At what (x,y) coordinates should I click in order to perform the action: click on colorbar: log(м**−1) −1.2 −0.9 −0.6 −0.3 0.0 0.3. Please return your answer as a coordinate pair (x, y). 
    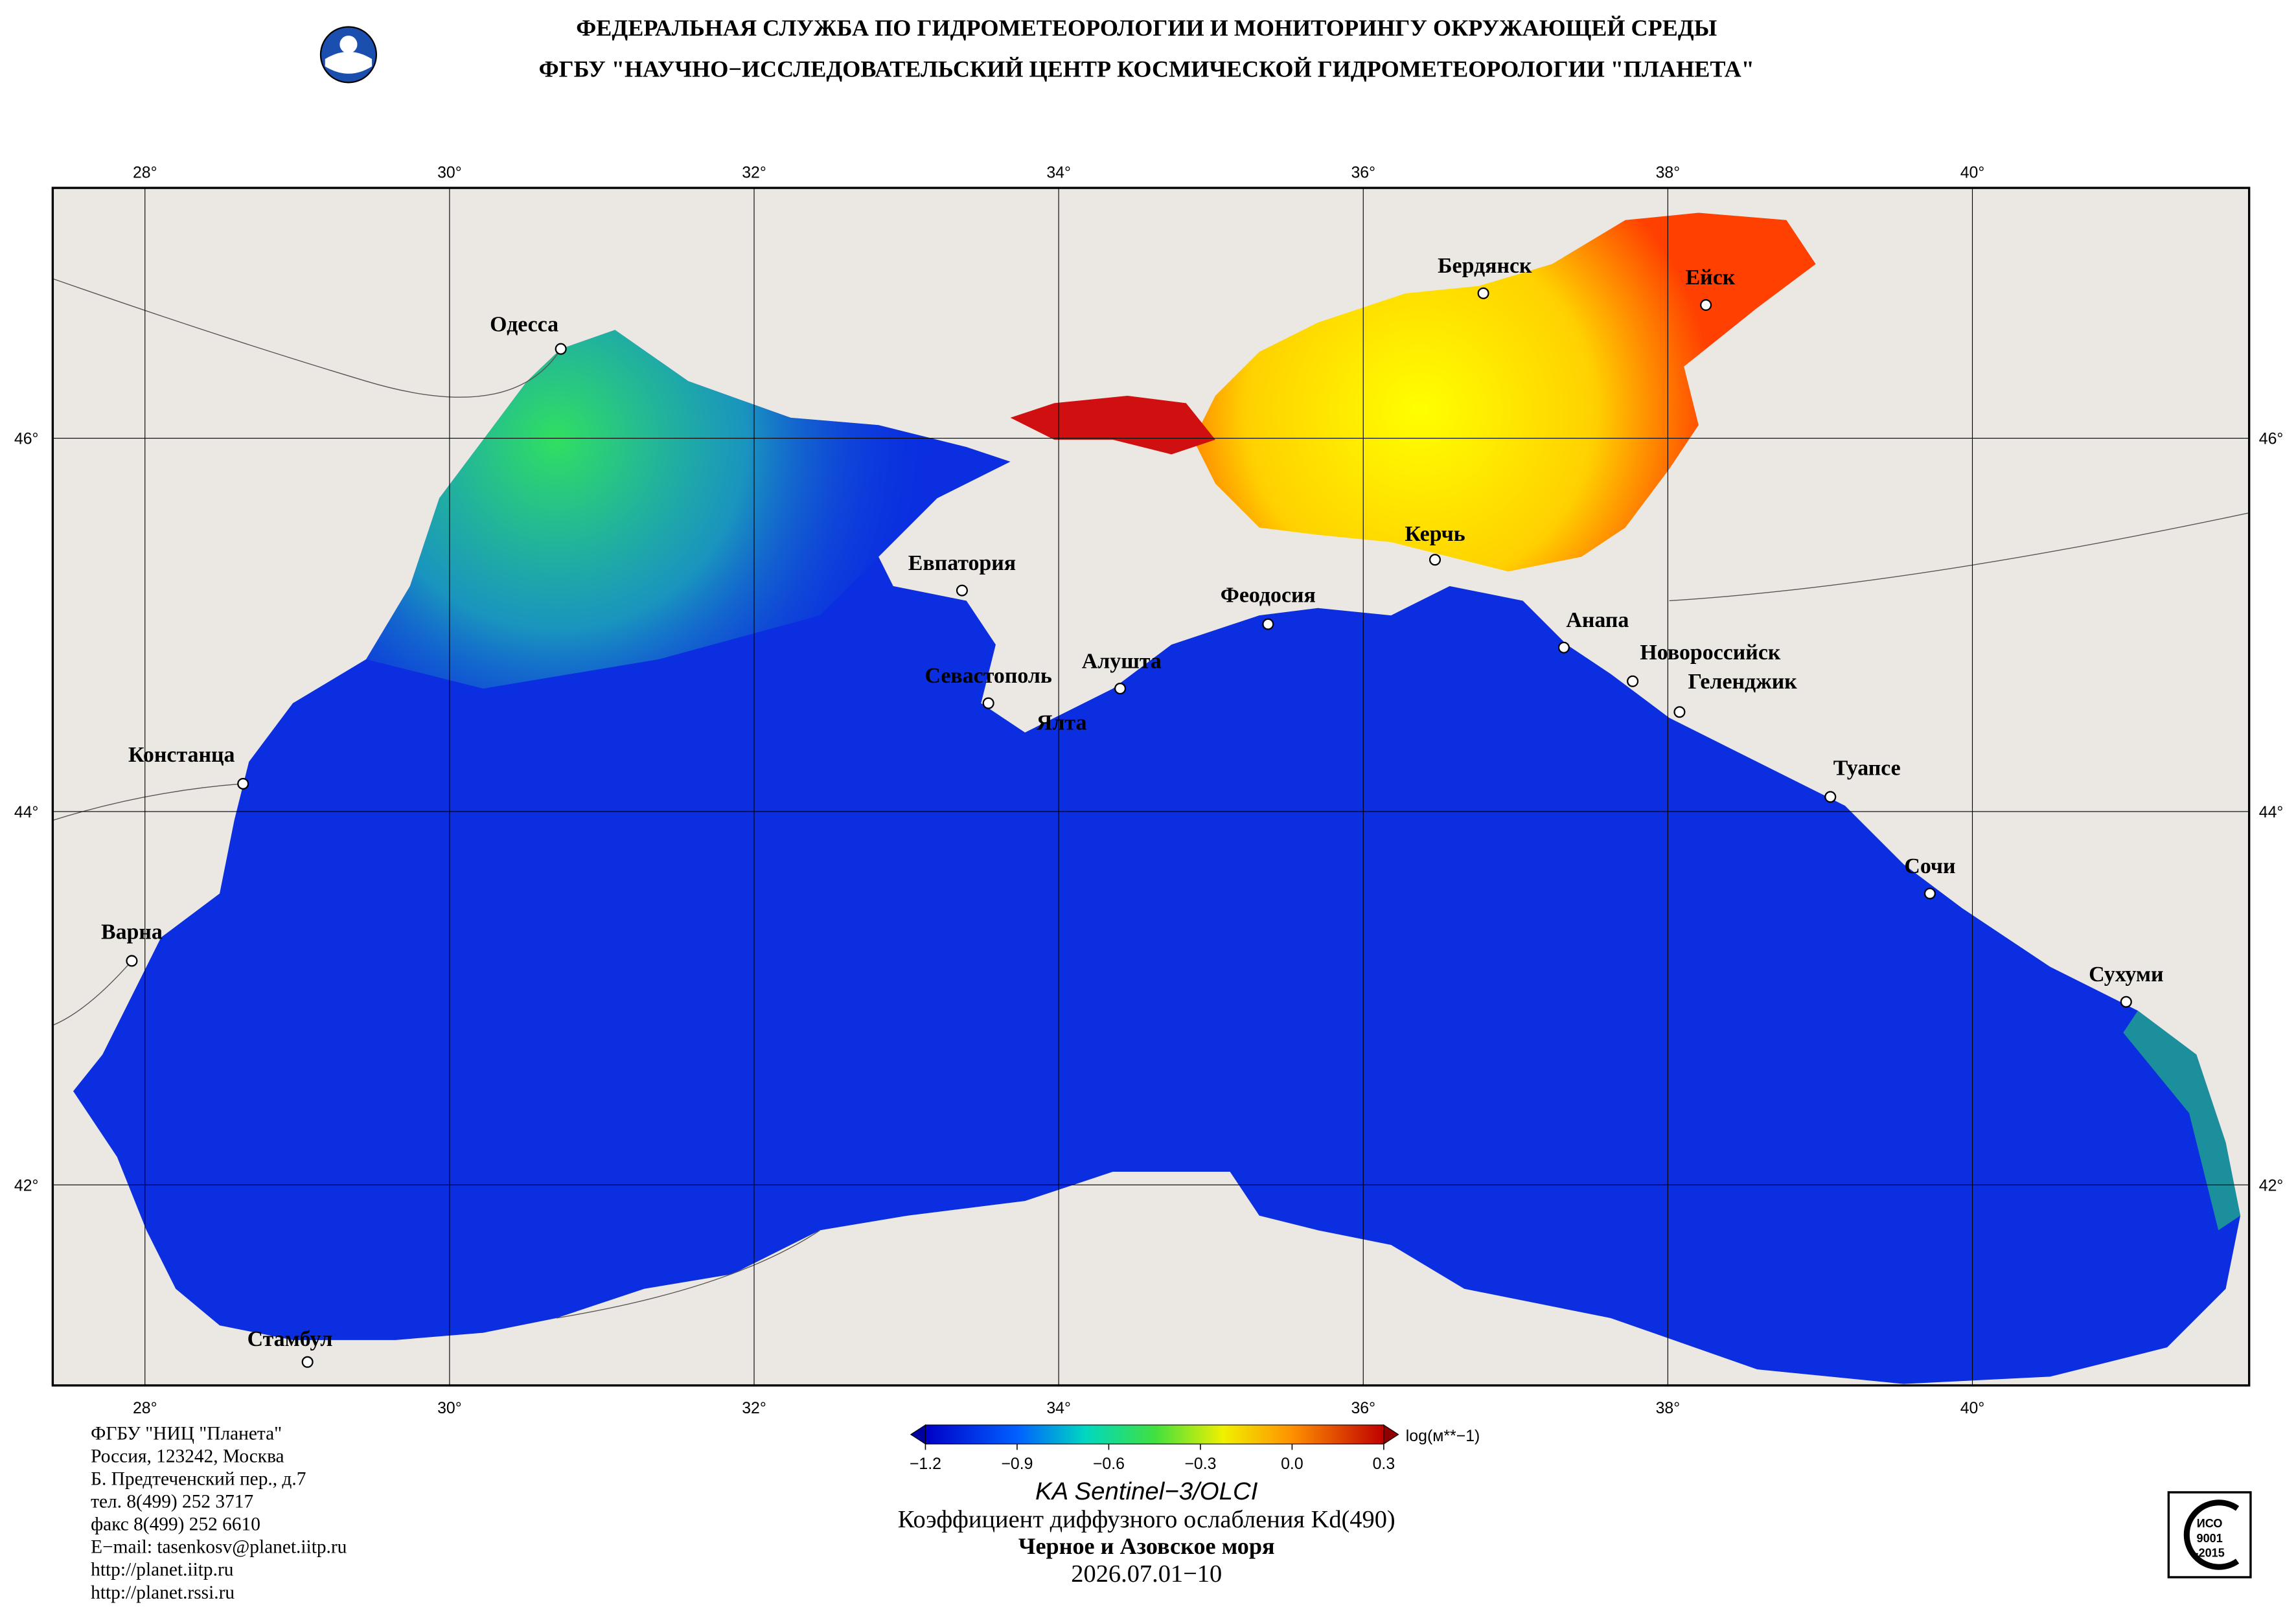
    Looking at the image, I should click on (1195, 1448).